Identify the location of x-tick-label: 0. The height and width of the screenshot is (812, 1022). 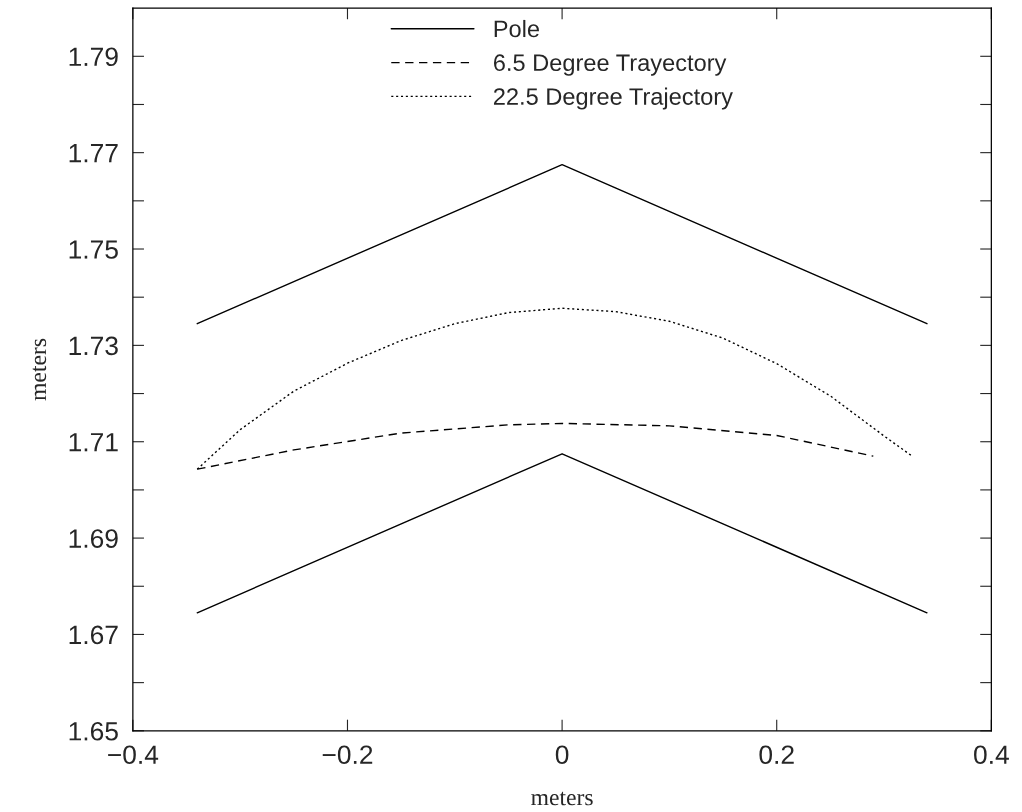
(562, 755).